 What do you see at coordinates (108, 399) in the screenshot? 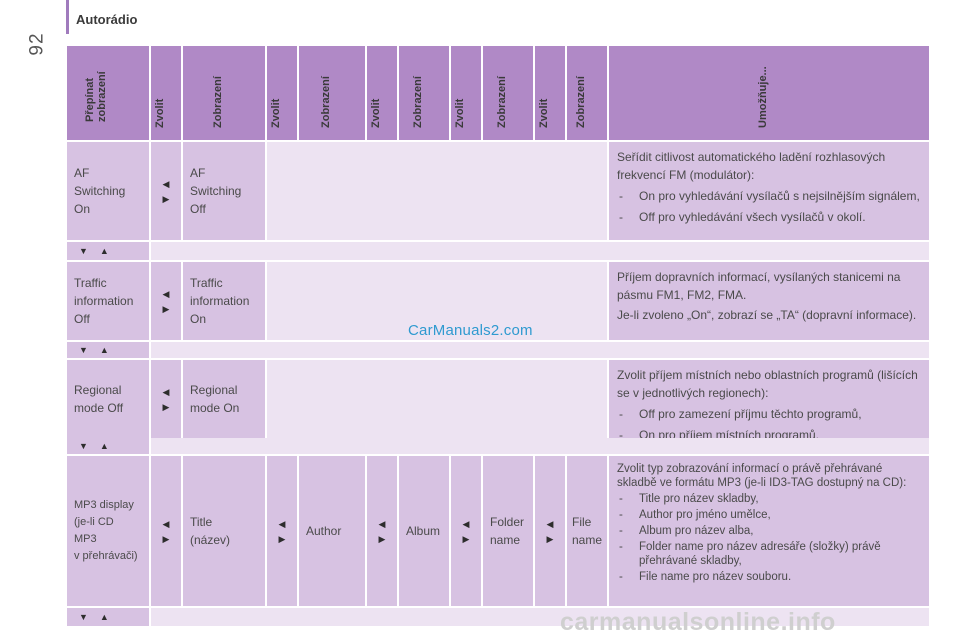
I see `row-regional-from: Regional mode Off` at bounding box center [108, 399].